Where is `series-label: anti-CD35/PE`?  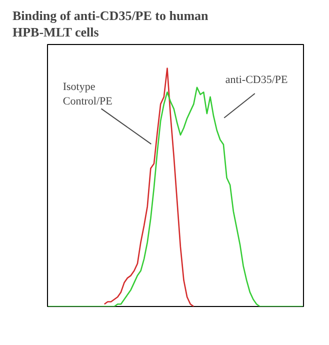
series-label: anti-CD35/PE is located at coordinates (256, 80).